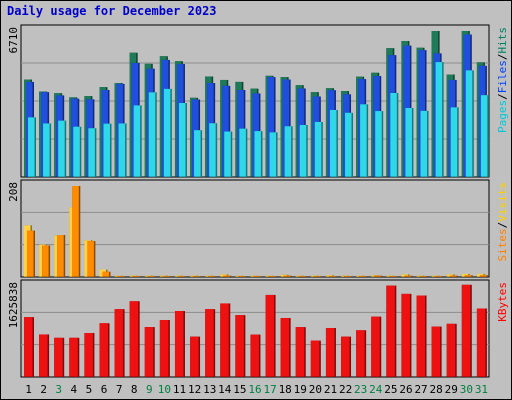 Image resolution: width=512 pixels, height=400 pixels. Describe the element at coordinates (31, 147) in the screenshot. I see `bar-pages-day-1-face` at that location.